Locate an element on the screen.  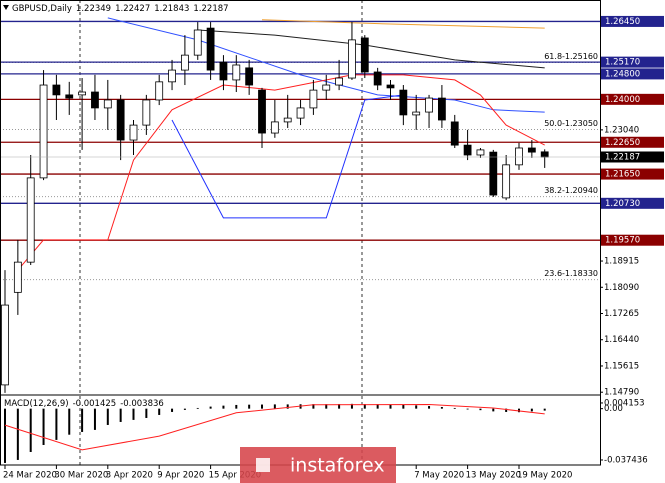
fibo-label: 61.8-1.25160 is located at coordinates (571, 56).